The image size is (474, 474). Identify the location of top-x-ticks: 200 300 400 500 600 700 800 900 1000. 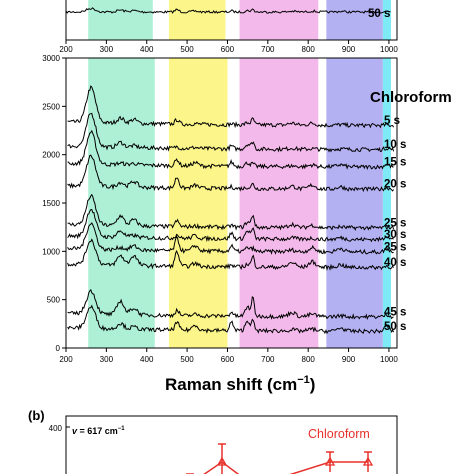
(228, 47).